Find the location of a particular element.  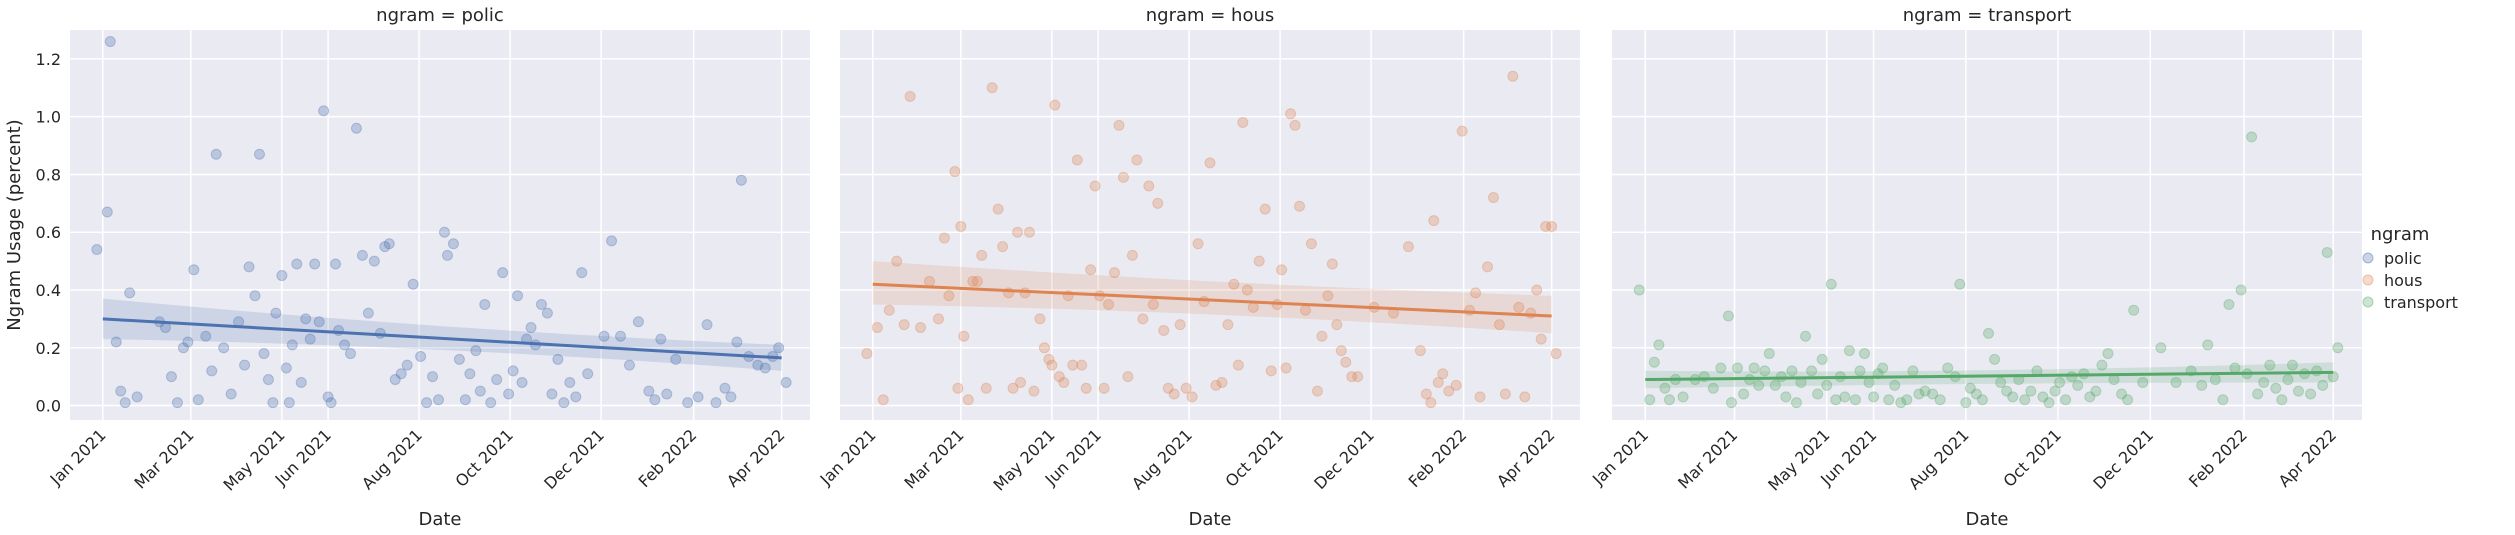

x-tick-label: Dec 2021 is located at coordinates (2123, 459).